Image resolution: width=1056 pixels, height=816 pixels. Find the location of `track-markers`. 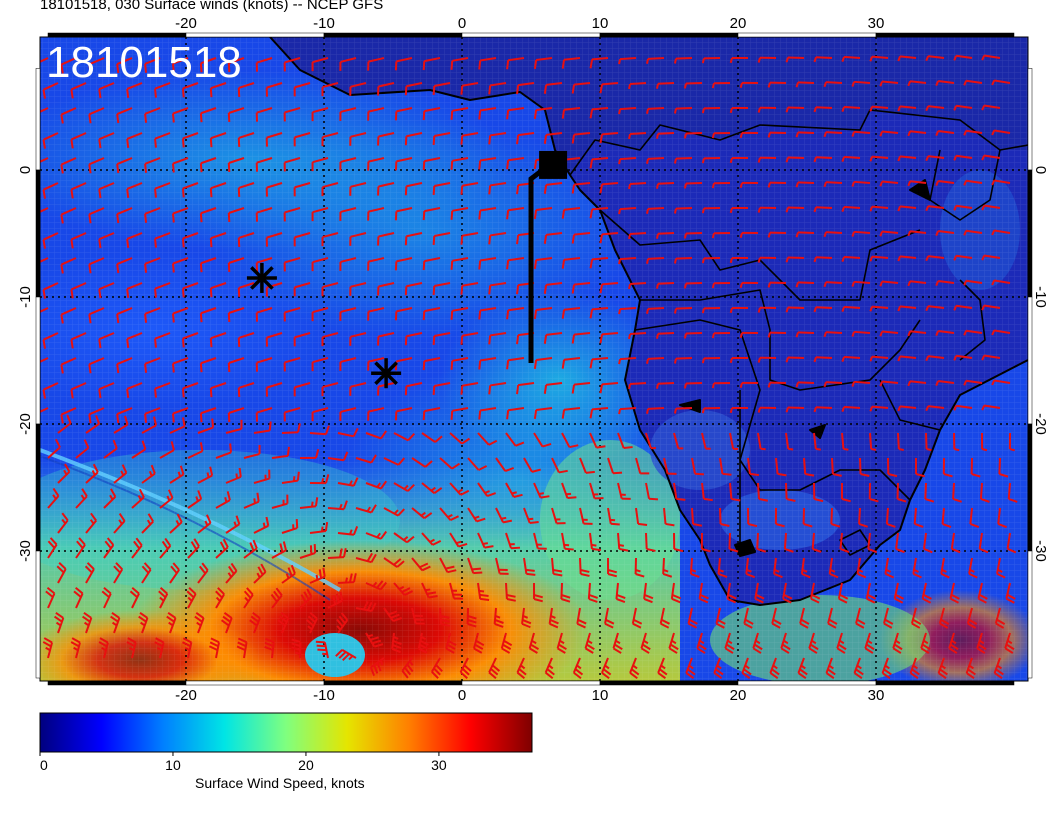

track-markers is located at coordinates (407, 269).